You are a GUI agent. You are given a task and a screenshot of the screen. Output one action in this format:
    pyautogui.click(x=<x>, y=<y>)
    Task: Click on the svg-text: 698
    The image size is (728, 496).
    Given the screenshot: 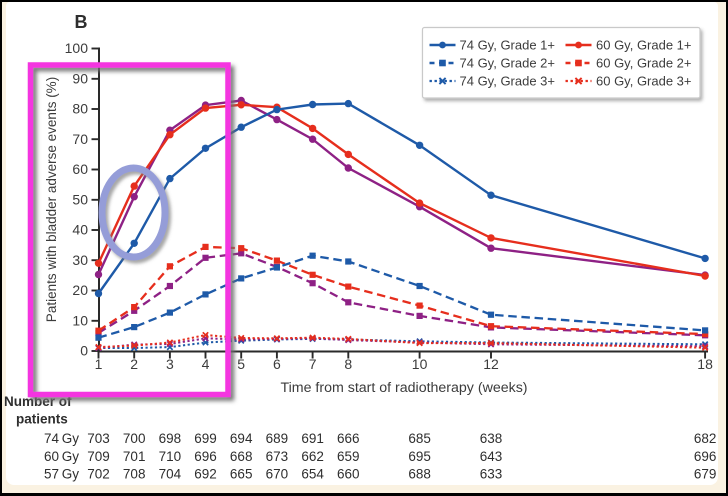 What is the action you would take?
    pyautogui.click(x=170, y=438)
    